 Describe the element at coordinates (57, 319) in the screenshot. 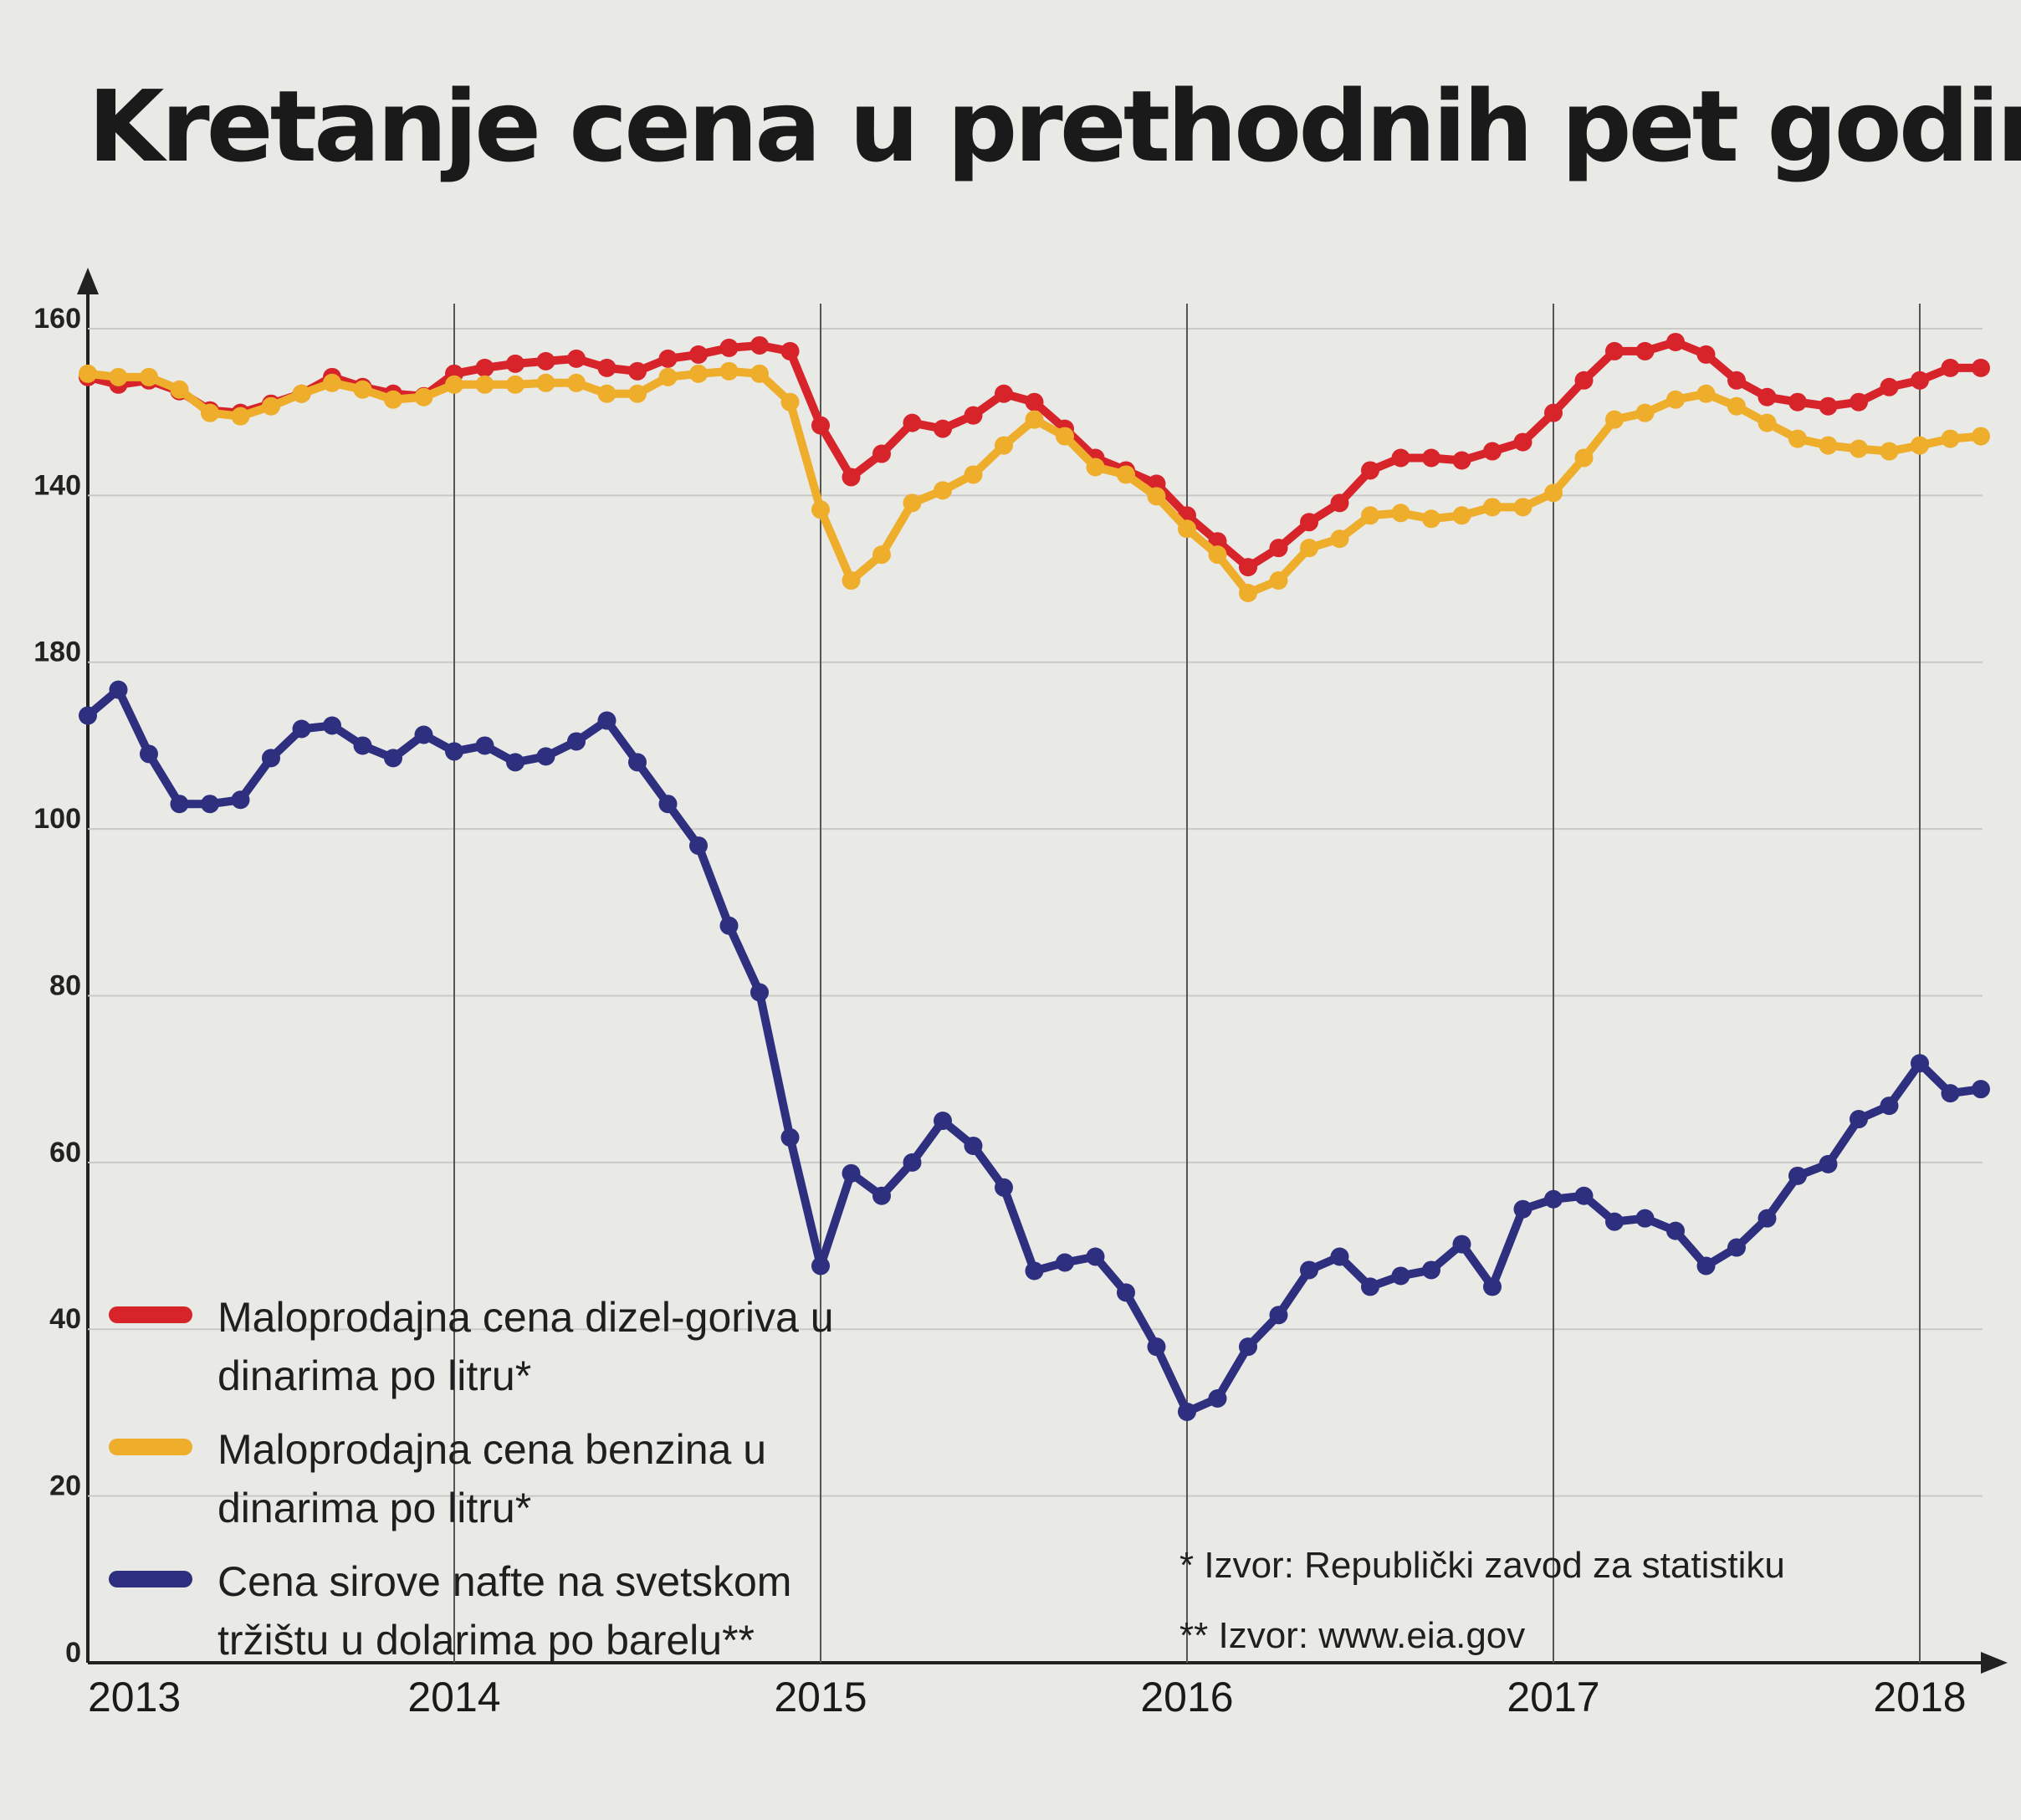

I see `y-tick-label: 160` at that location.